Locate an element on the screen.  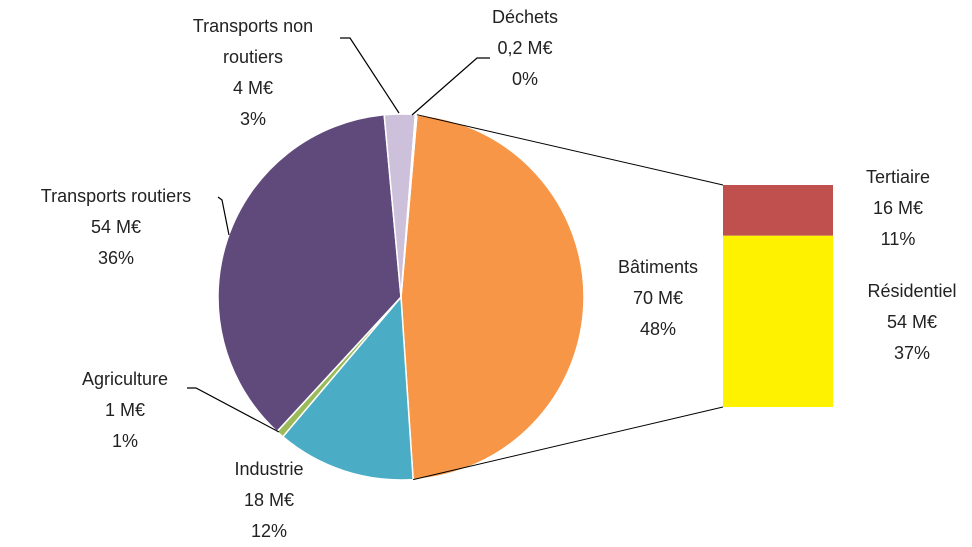
label-name: Agriculture is located at coordinates (125, 379).